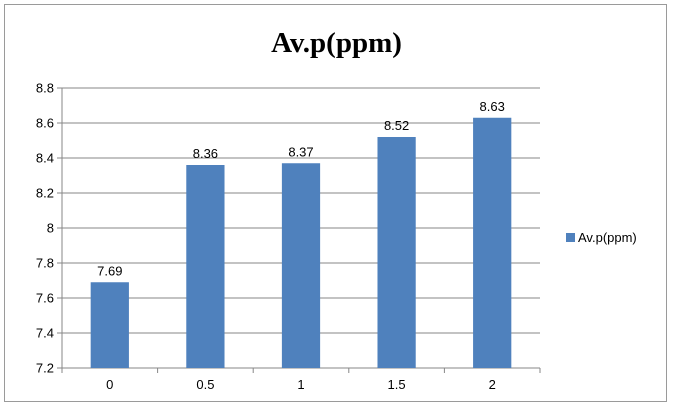  I want to click on chart-title: Av.p(ppm), so click(336, 43).